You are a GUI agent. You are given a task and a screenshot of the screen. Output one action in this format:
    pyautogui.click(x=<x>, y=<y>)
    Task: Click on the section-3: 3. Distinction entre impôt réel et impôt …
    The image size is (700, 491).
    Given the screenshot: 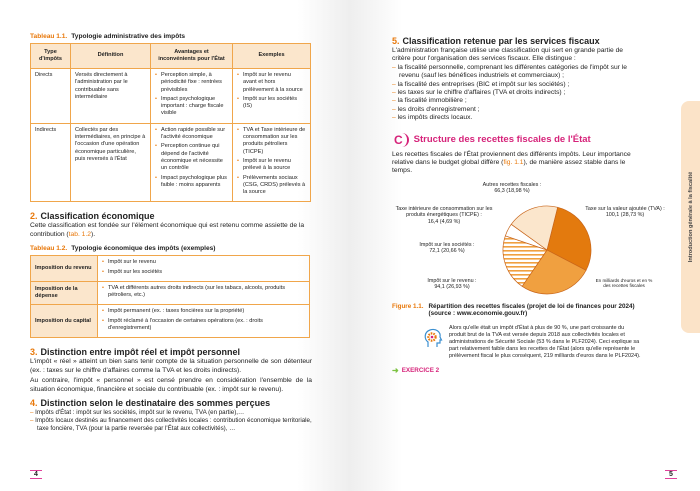 What is the action you would take?
    pyautogui.click(x=171, y=370)
    